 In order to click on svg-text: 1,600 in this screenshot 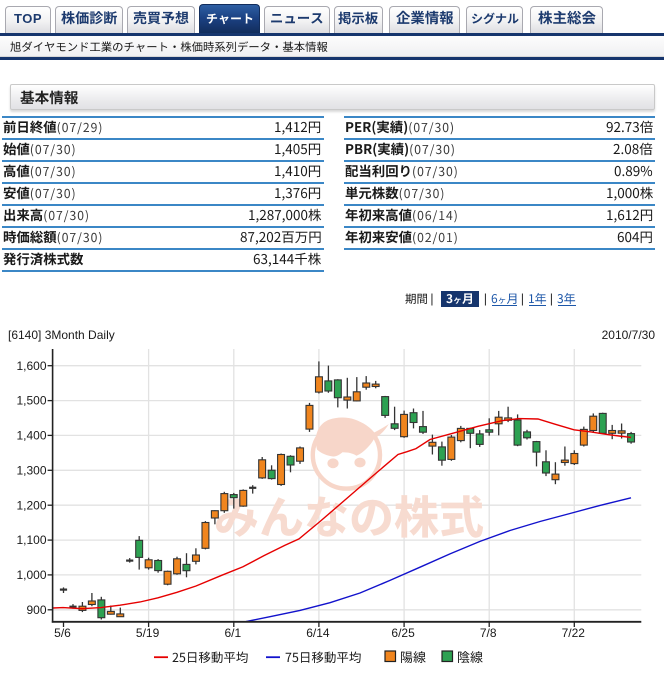, I will do `click(31, 366)`.